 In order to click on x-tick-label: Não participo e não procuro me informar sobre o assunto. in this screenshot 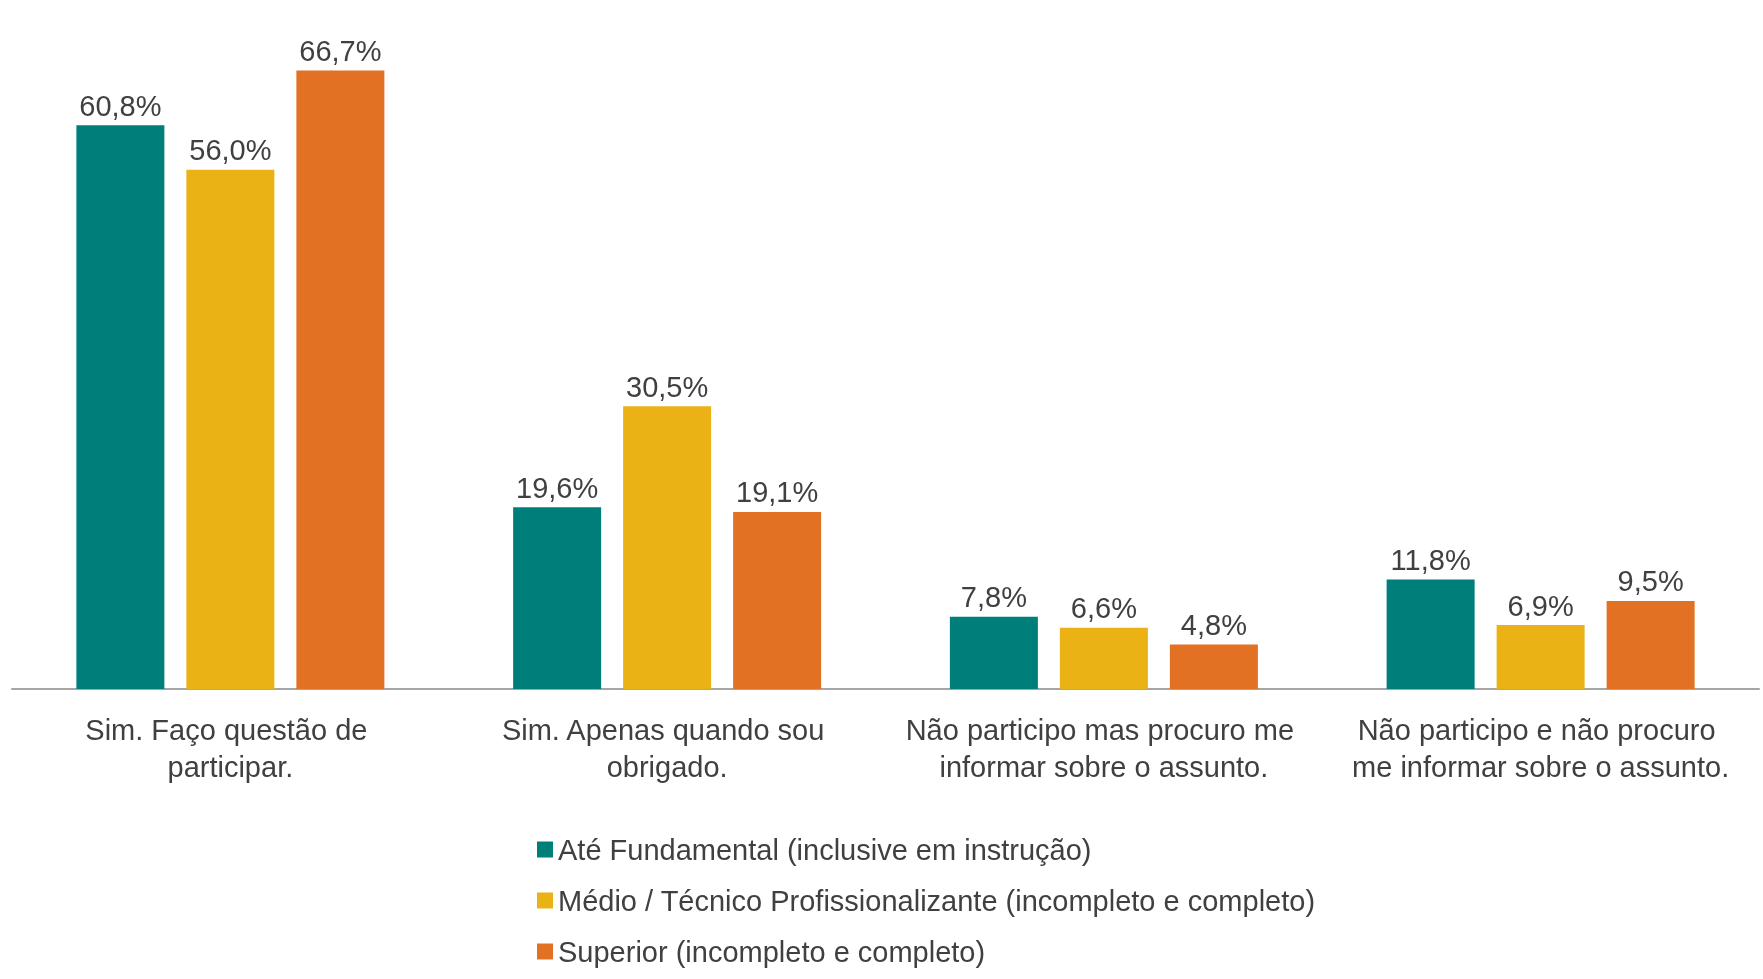, I will do `click(1541, 748)`.